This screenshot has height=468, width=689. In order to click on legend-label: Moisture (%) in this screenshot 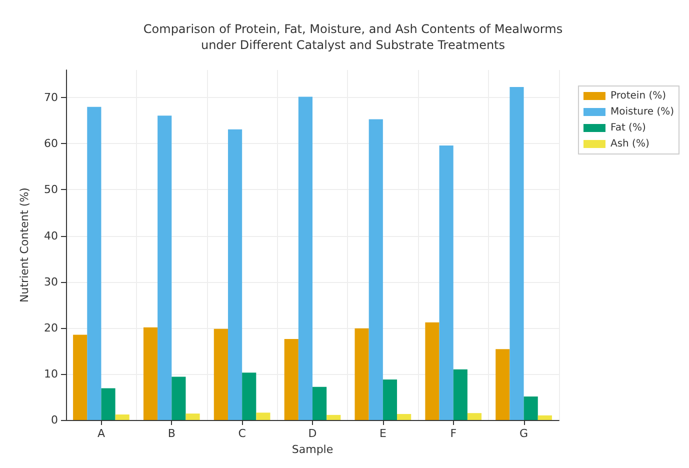, I will do `click(642, 112)`.